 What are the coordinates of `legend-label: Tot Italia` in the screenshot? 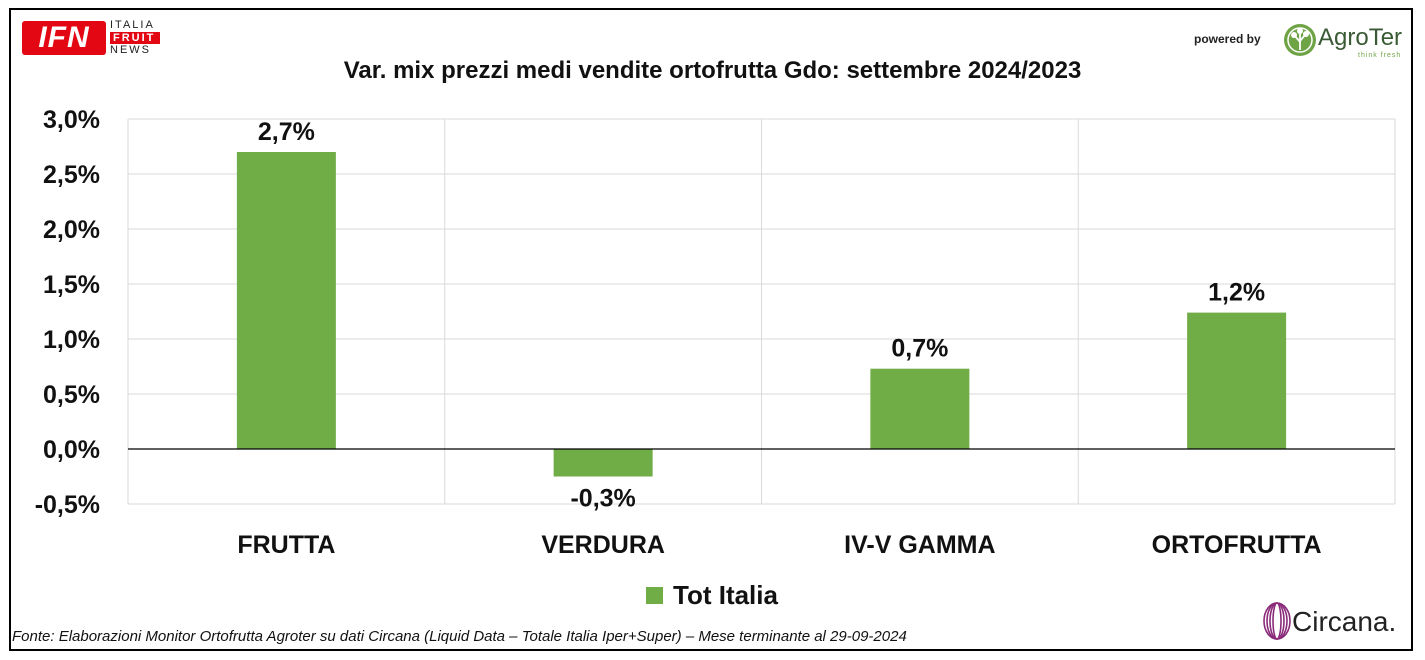 It's located at (725, 594).